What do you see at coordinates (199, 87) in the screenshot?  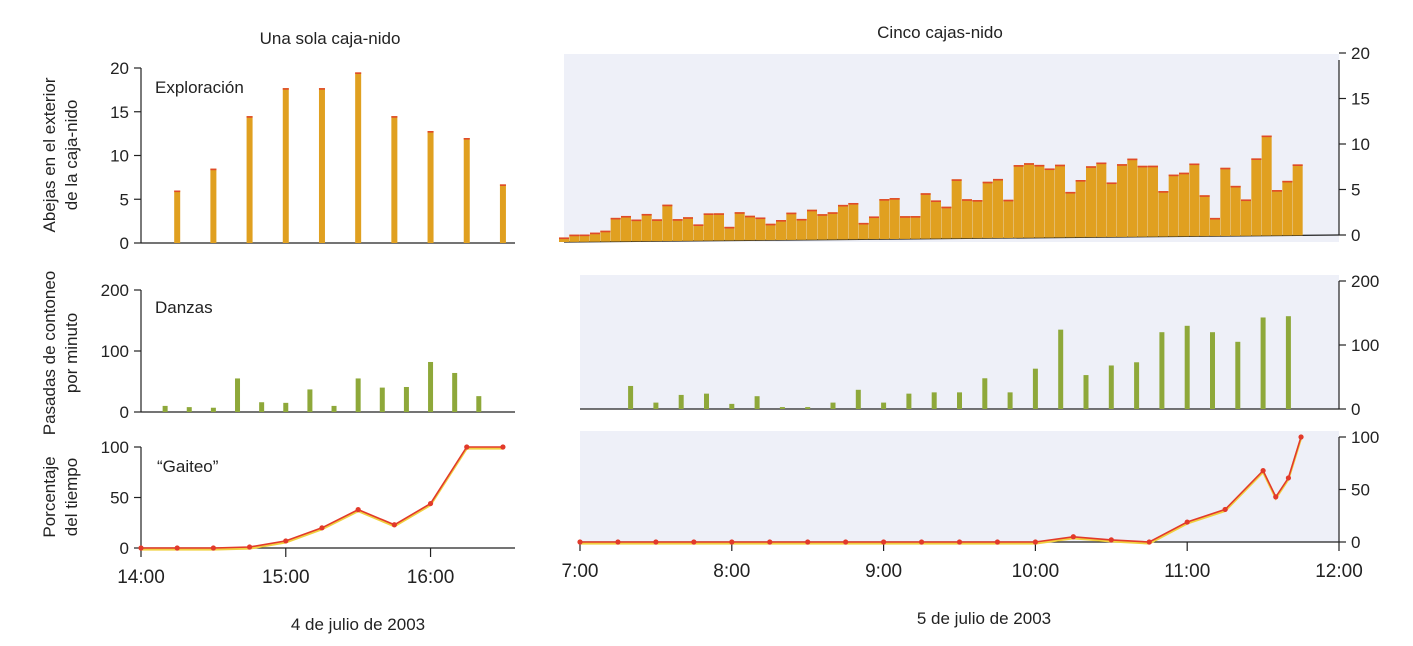 I see `panel-title: Exploración` at bounding box center [199, 87].